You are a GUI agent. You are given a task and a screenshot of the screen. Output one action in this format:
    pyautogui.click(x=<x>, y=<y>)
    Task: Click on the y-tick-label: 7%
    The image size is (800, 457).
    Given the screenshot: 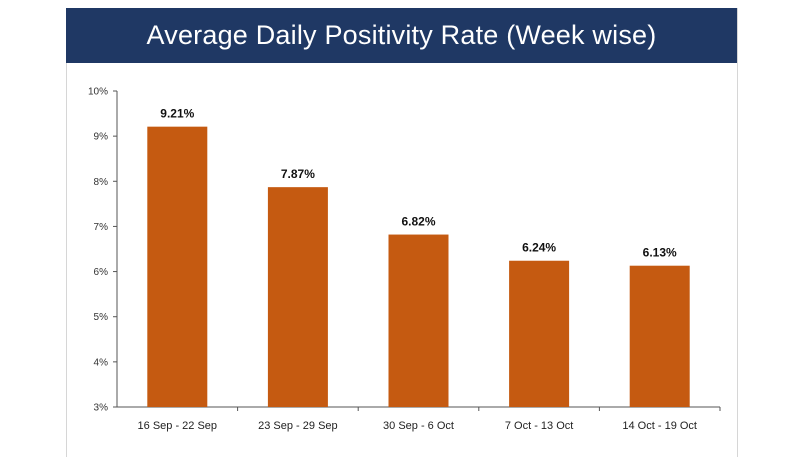 What is the action you would take?
    pyautogui.click(x=101, y=227)
    